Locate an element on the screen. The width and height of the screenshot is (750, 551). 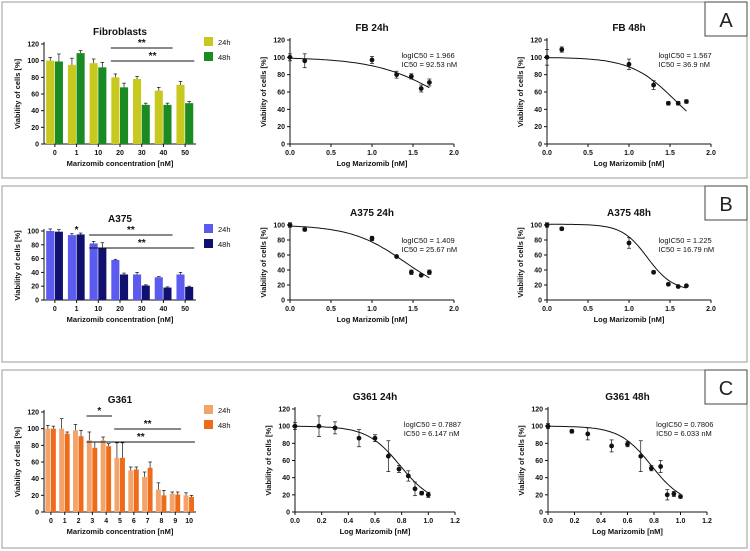
x-tick-label: 20 is located at coordinates (120, 309).